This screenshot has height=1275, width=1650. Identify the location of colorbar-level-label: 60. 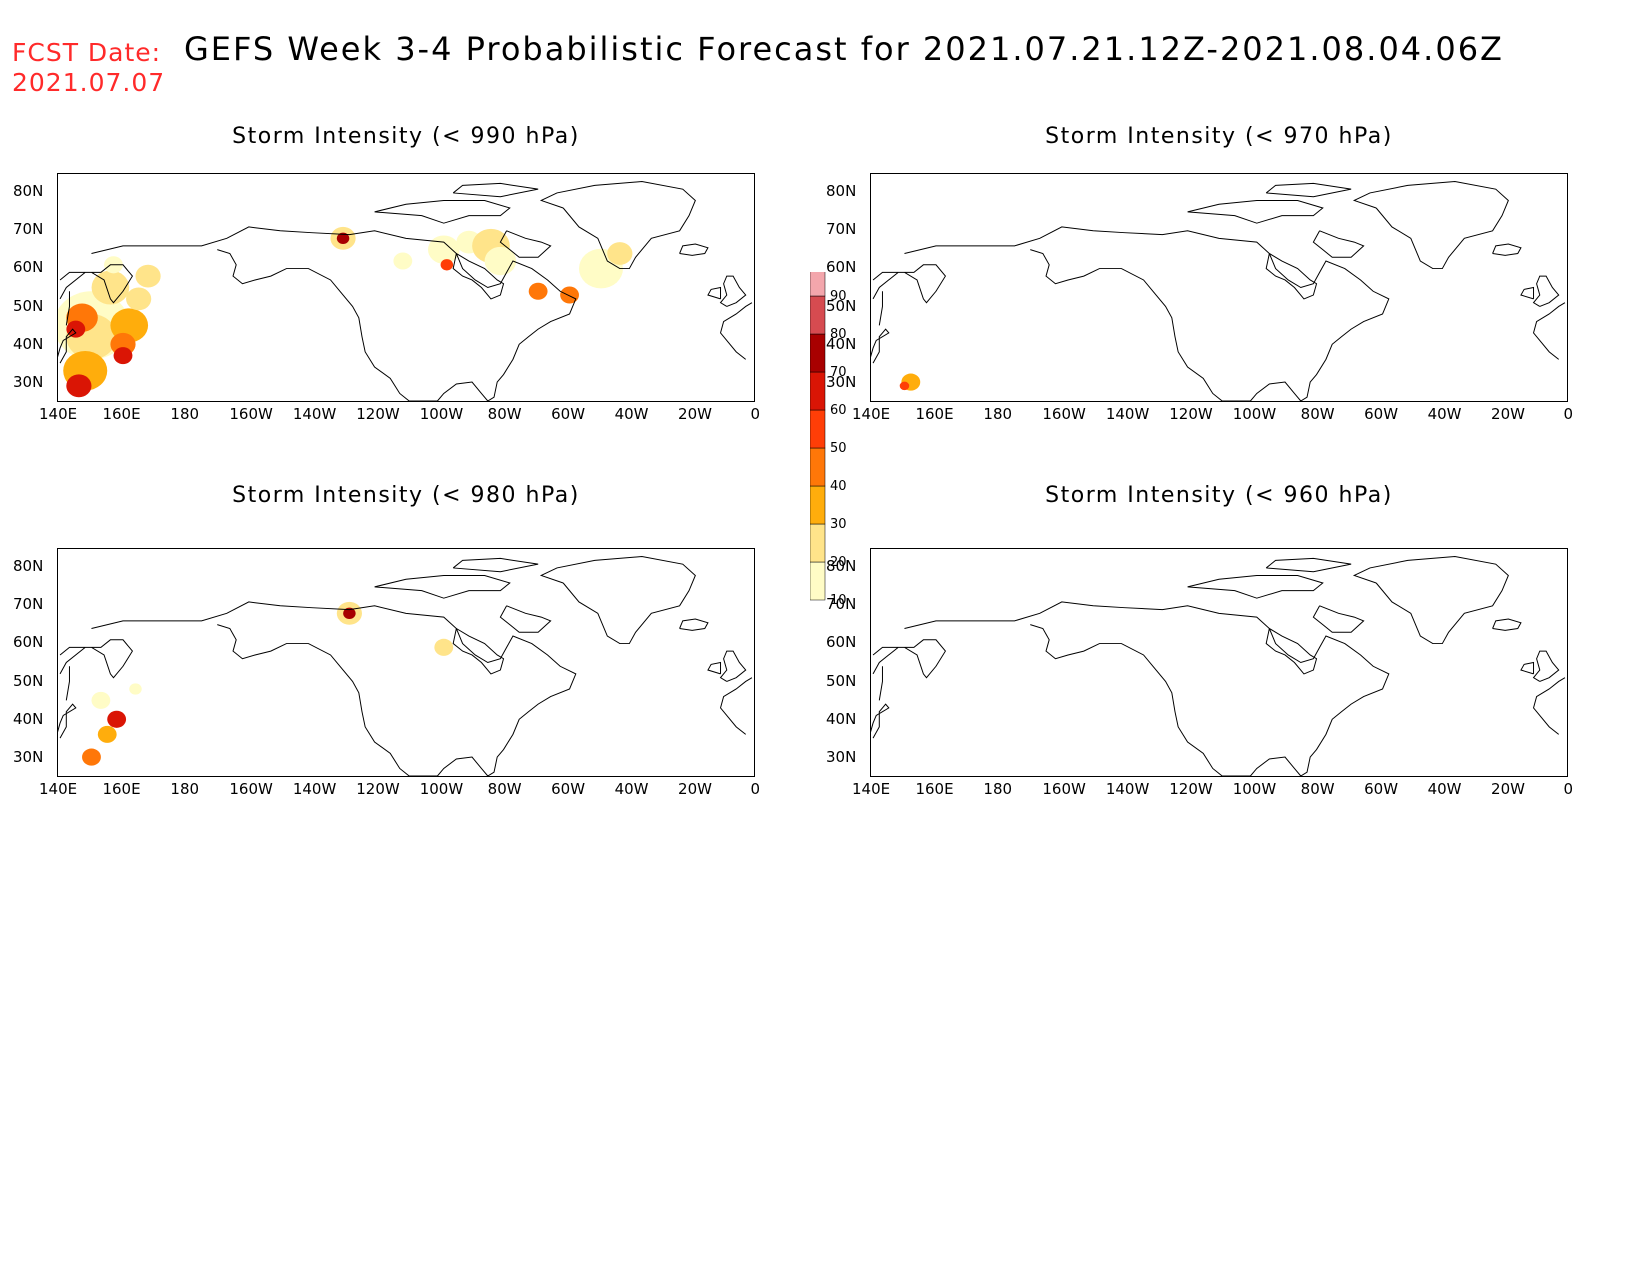
(838, 410).